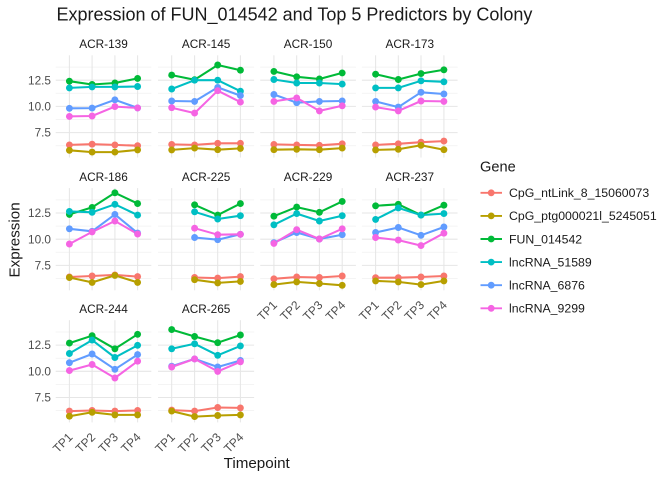  What do you see at coordinates (410, 177) in the screenshot?
I see `svg-text: ACR-237` at bounding box center [410, 177].